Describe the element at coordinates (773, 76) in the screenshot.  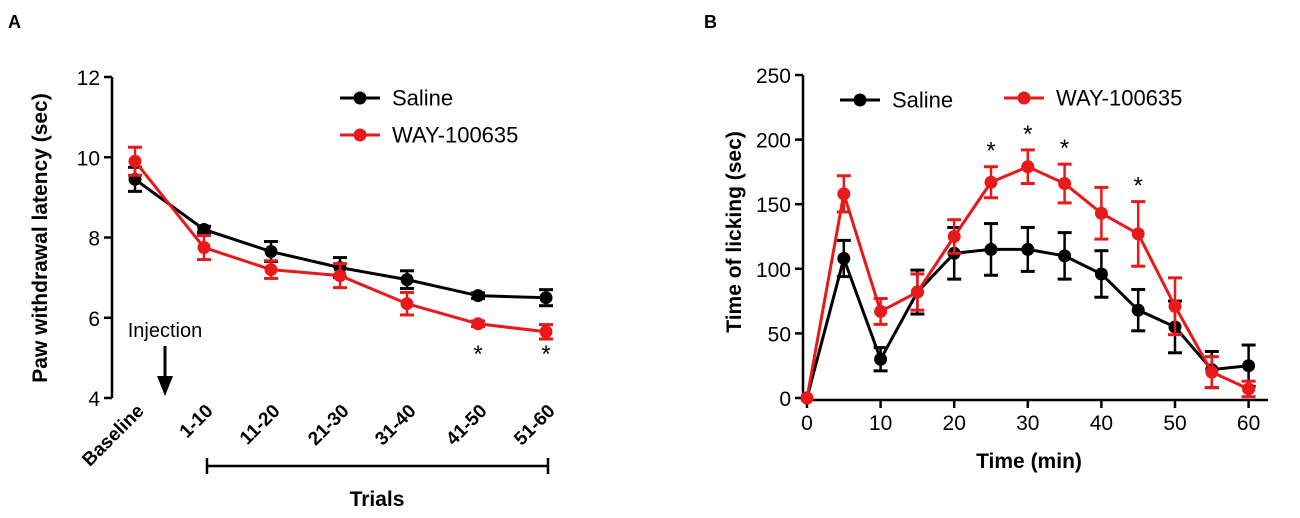
I see `panel-b-y-tick-label: 250` at that location.